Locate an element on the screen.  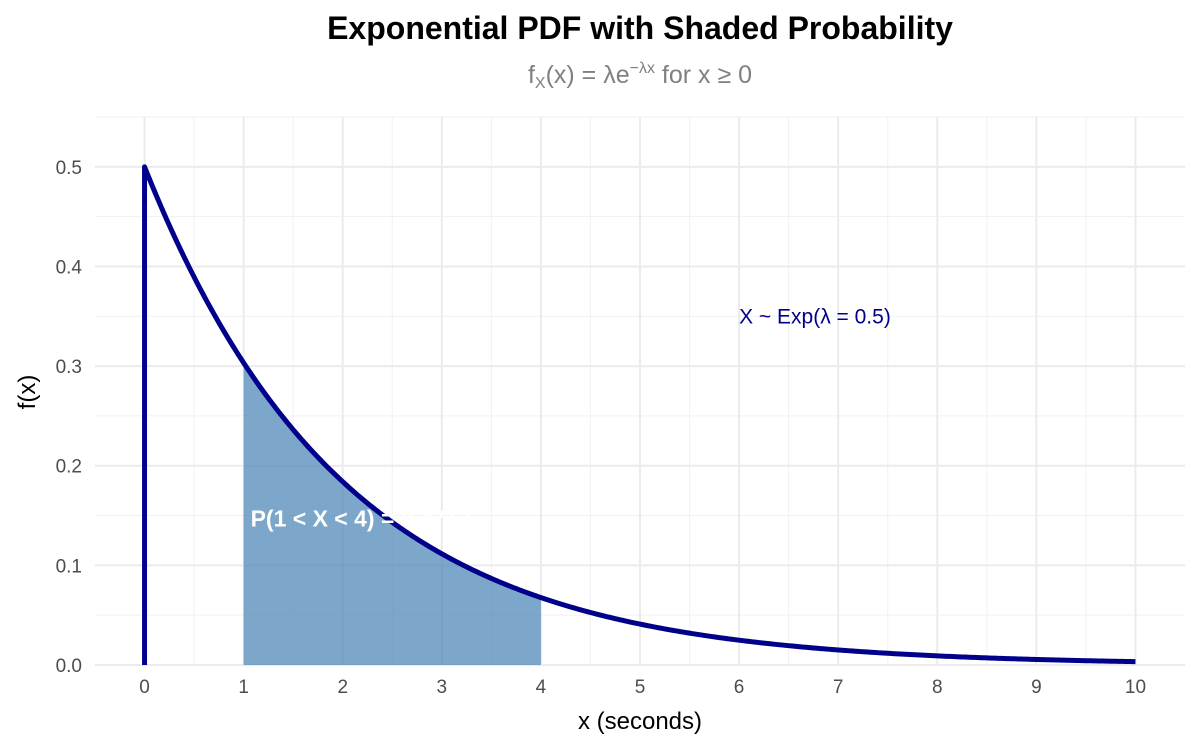
x-tick-label: 5 is located at coordinates (640, 687).